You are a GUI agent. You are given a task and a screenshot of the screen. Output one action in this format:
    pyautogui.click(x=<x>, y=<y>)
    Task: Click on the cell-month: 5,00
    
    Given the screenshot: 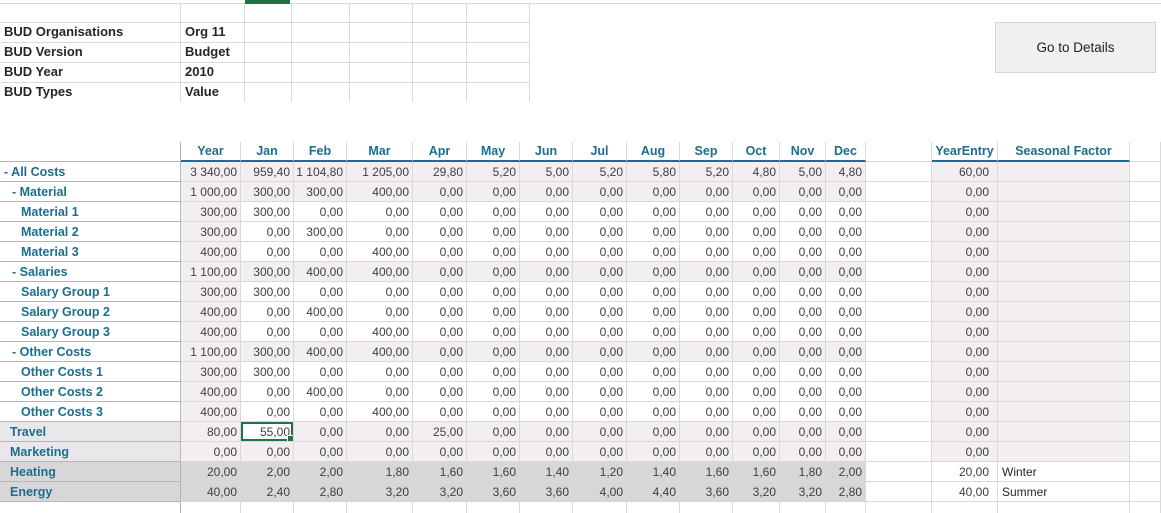 What is the action you would take?
    pyautogui.click(x=546, y=172)
    